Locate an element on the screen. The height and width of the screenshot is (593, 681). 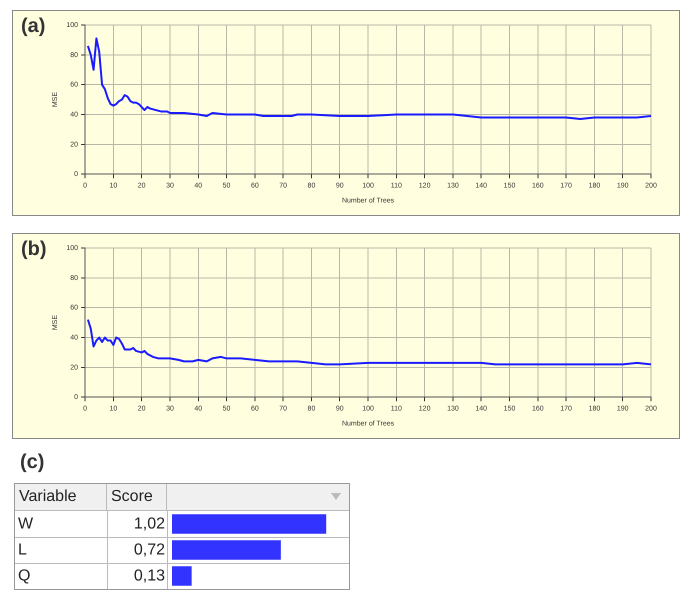
chart-title: (c) is located at coordinates (32, 462).